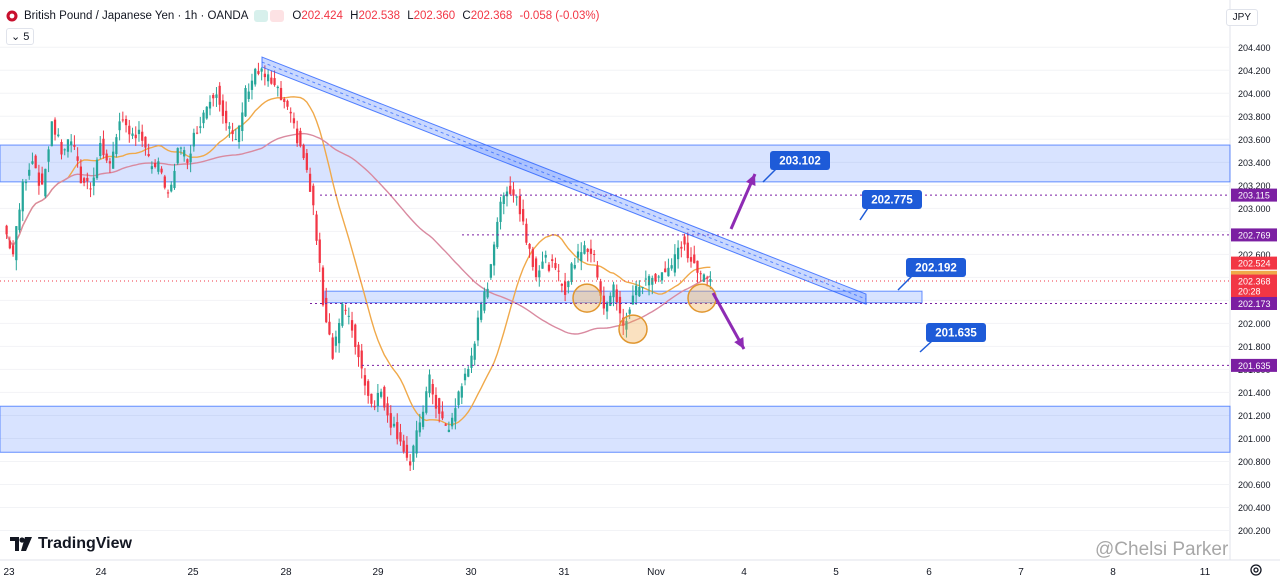 The width and height of the screenshot is (1280, 585). Describe the element at coordinates (559, 16) in the screenshot. I see `change-readout: -0.058 (-0.03%)` at that location.